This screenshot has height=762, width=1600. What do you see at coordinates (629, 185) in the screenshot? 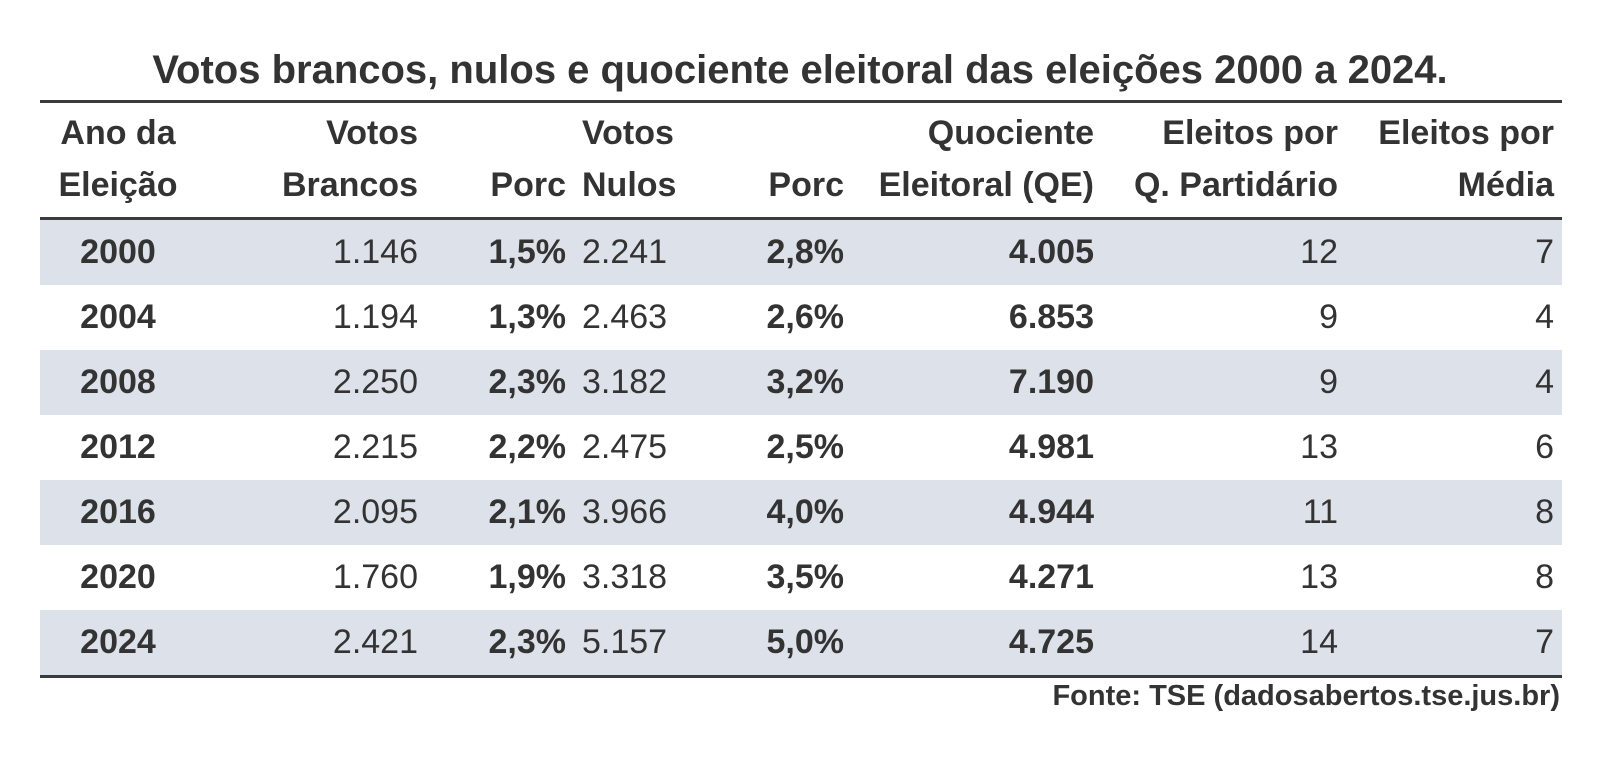
I see `header-line2: Nulos` at bounding box center [629, 185].